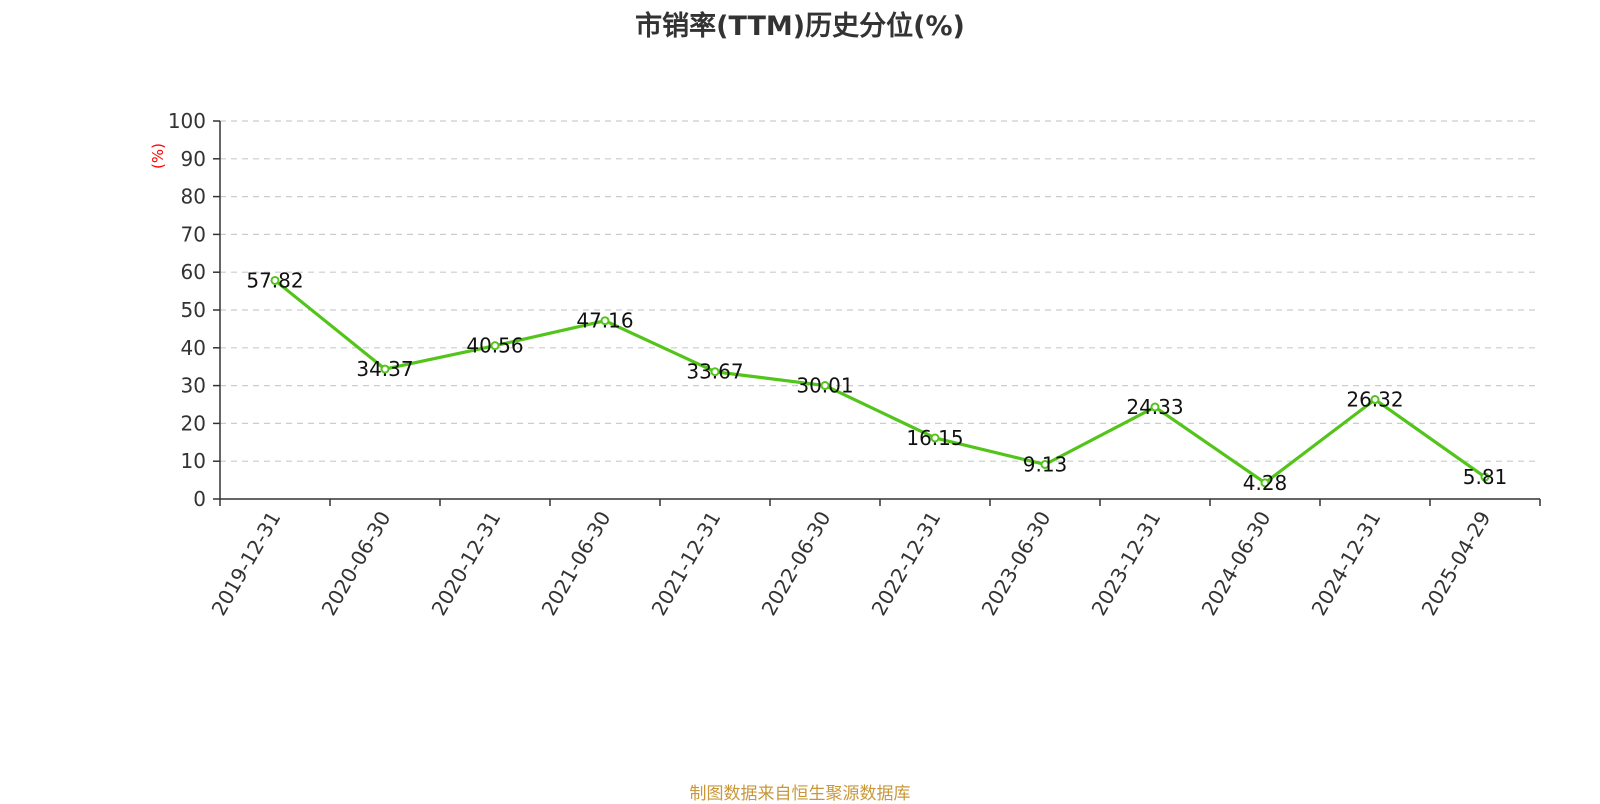 Image resolution: width=1600 pixels, height=804 pixels. I want to click on data-label: 34.37, so click(384, 369).